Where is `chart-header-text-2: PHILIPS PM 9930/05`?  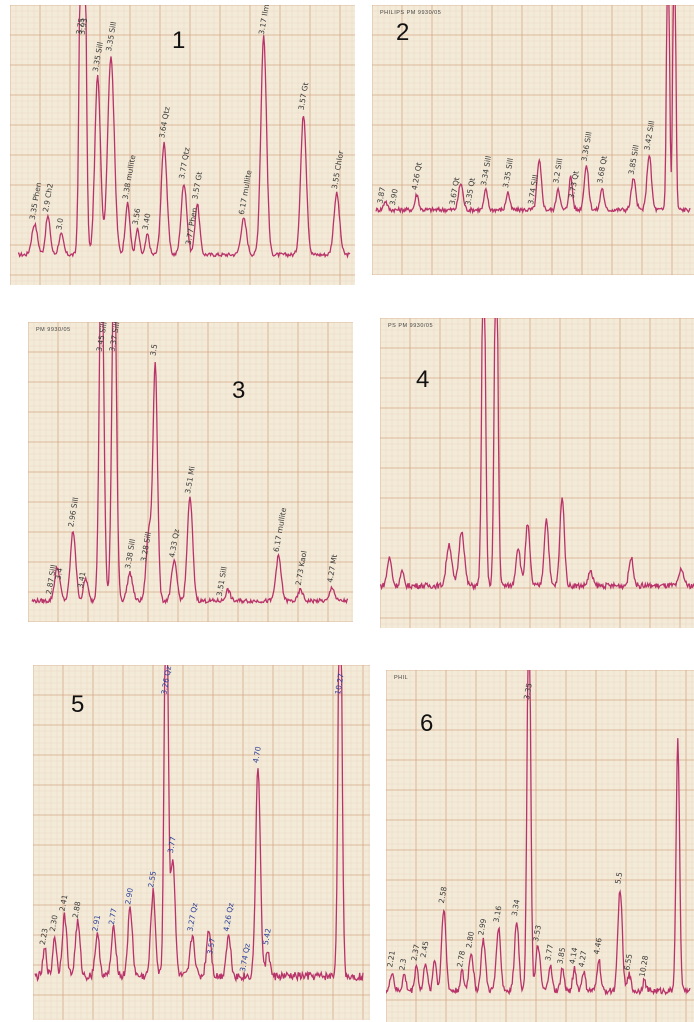
chart-header-text-2: PHILIPS PM 9930/05 is located at coordinates (410, 13).